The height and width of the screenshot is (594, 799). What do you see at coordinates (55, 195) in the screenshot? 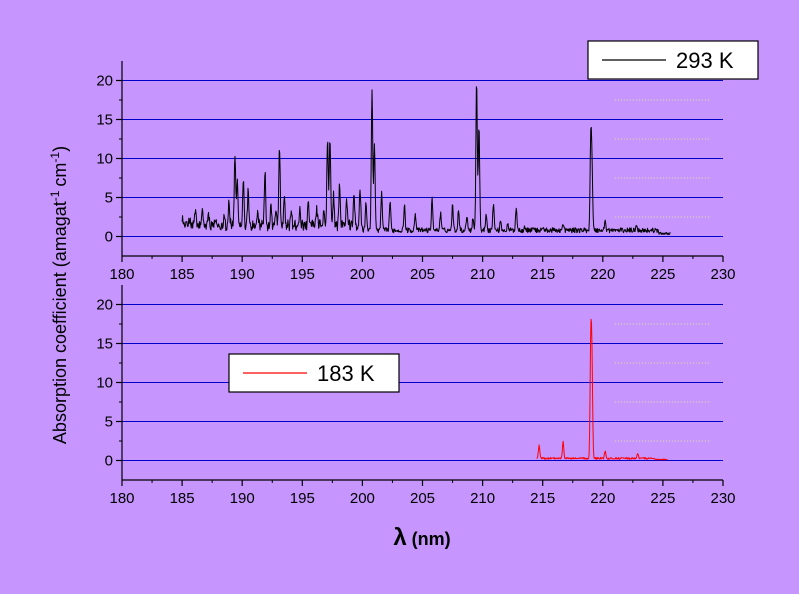
I see `y-axis-title-sup1: -1` at bounding box center [55, 195].